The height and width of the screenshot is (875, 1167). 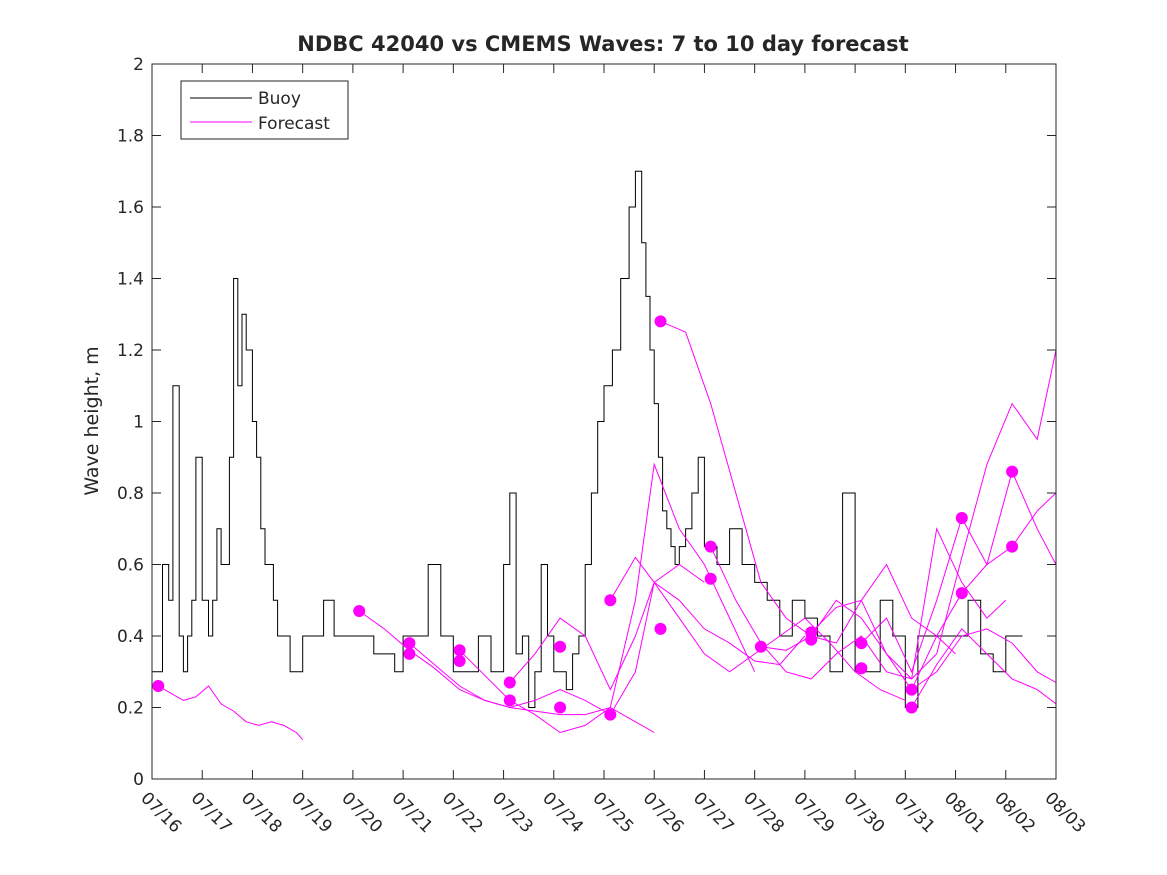 I want to click on y-tick-label: 2, so click(x=138, y=65).